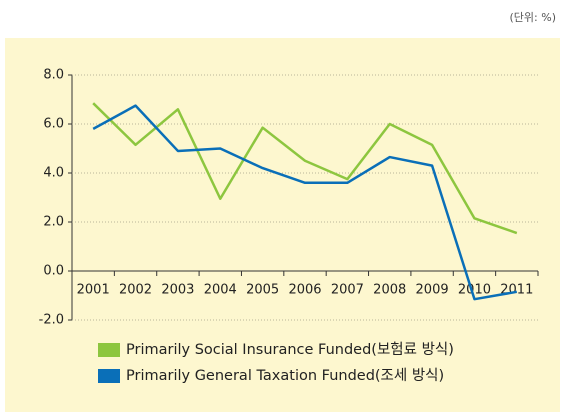 The width and height of the screenshot is (564, 412). I want to click on y-tick-label: 4.0, so click(53, 173).